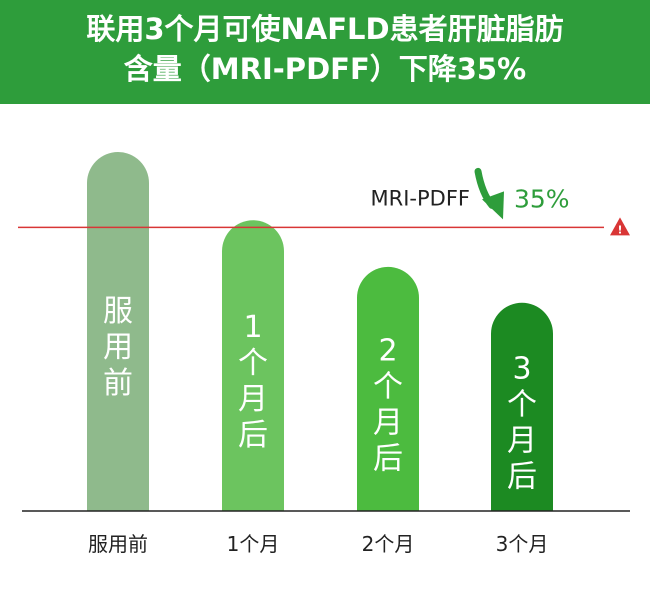  Describe the element at coordinates (118, 544) in the screenshot. I see `category-label: 服用前` at that location.